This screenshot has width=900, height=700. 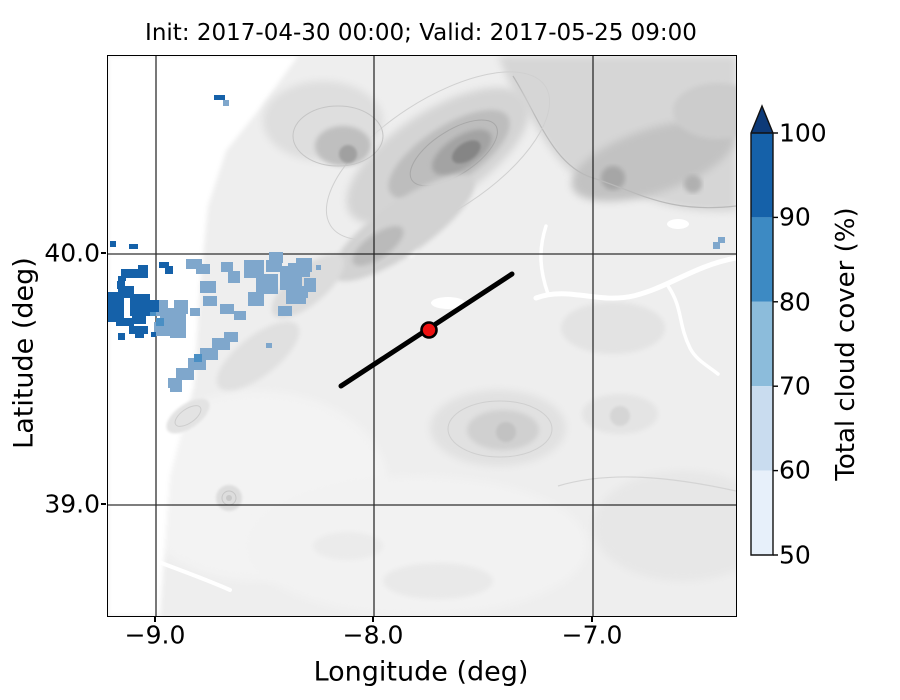 I want to click on colorbar-tick-label: 70, so click(x=795, y=386).